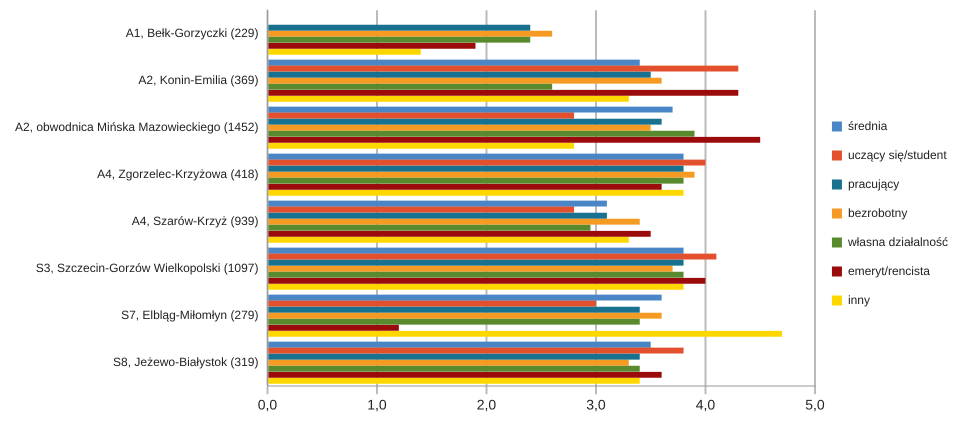 The image size is (962, 421). I want to click on y-tick-label: S7, Elbląg-Miłomłyn (279), so click(189, 315).